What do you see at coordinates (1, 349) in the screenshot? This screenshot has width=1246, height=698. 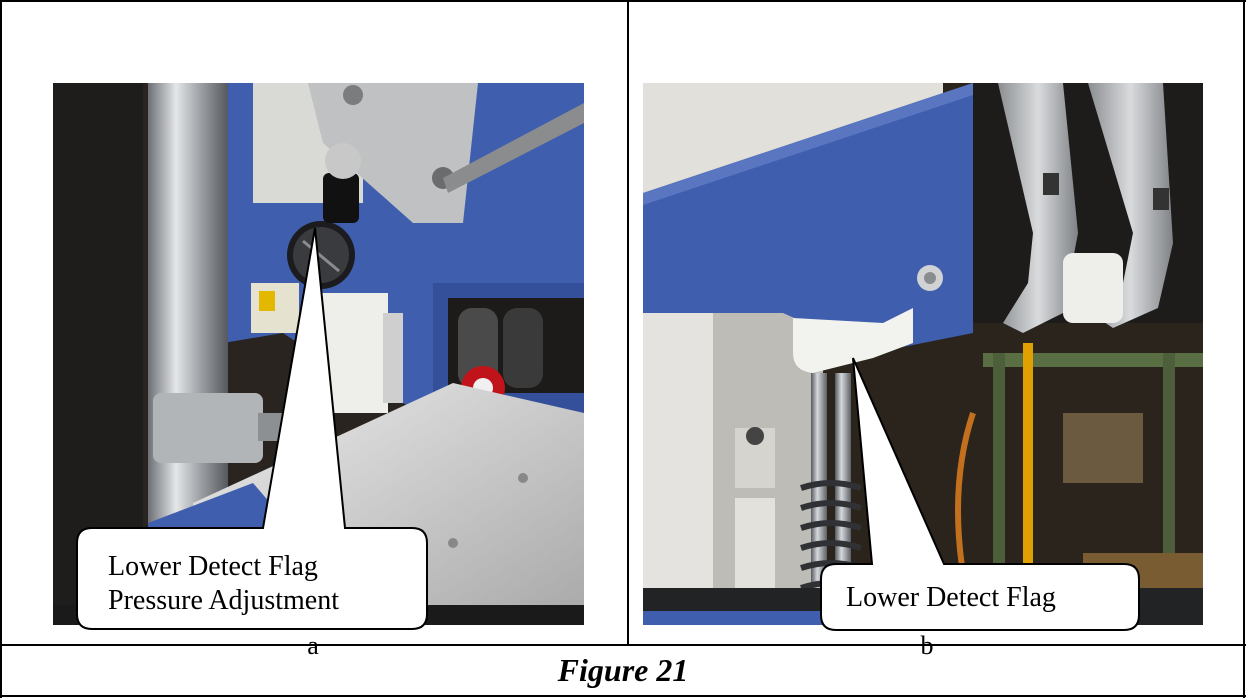 I see `table-border-left` at bounding box center [1, 349].